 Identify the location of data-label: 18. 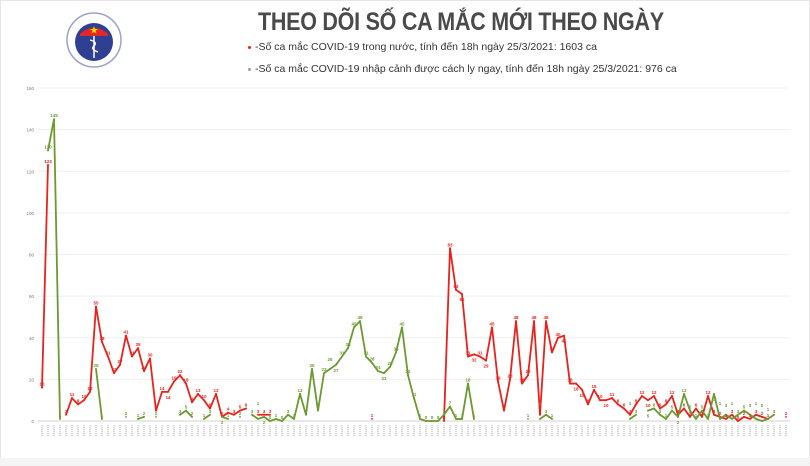
(576, 389).